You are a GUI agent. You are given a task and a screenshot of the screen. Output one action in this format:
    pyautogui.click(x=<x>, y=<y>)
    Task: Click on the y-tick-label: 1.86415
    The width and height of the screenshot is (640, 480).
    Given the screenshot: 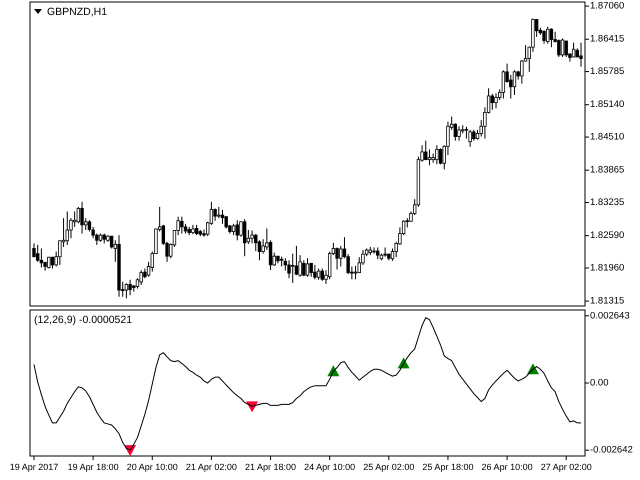 What is the action you would take?
    pyautogui.click(x=607, y=39)
    